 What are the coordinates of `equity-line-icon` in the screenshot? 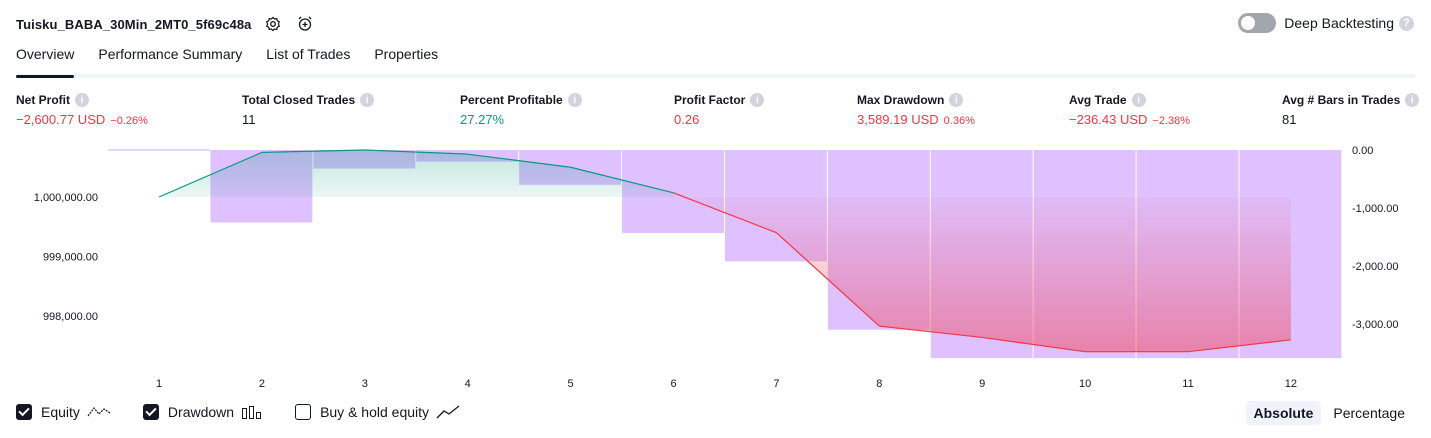 It's located at (99, 412).